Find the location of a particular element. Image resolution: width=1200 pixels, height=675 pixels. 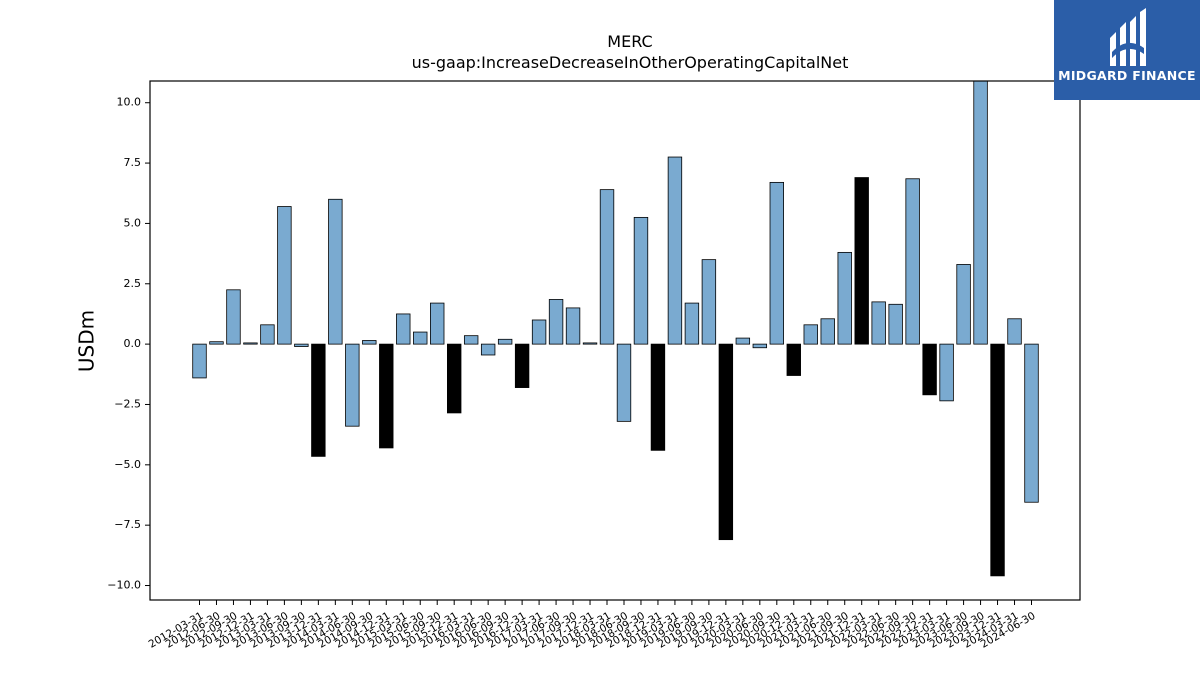

brand-logo: MIDGARD FINANCE is located at coordinates (1127, 50).